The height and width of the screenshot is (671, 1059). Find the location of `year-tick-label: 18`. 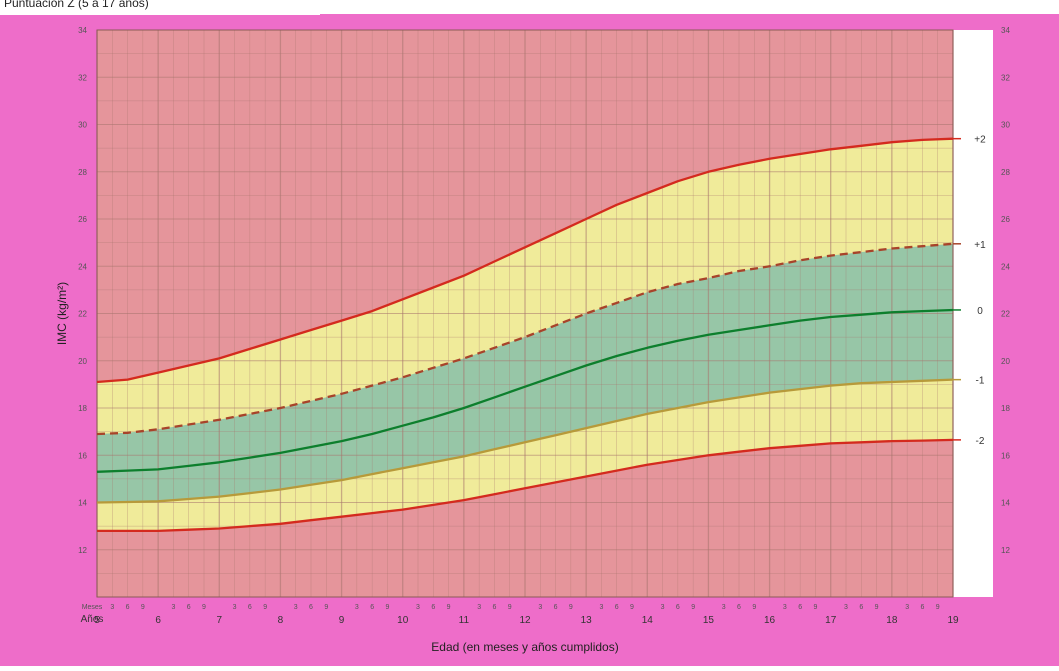

year-tick-label: 18 is located at coordinates (892, 620).